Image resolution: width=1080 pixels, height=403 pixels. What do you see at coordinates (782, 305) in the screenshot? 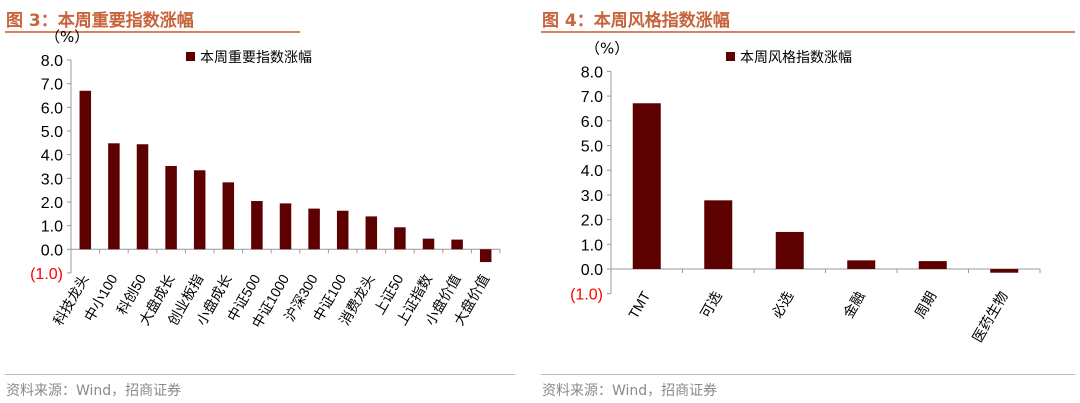
I see `x-tick-label: 必选` at bounding box center [782, 305].